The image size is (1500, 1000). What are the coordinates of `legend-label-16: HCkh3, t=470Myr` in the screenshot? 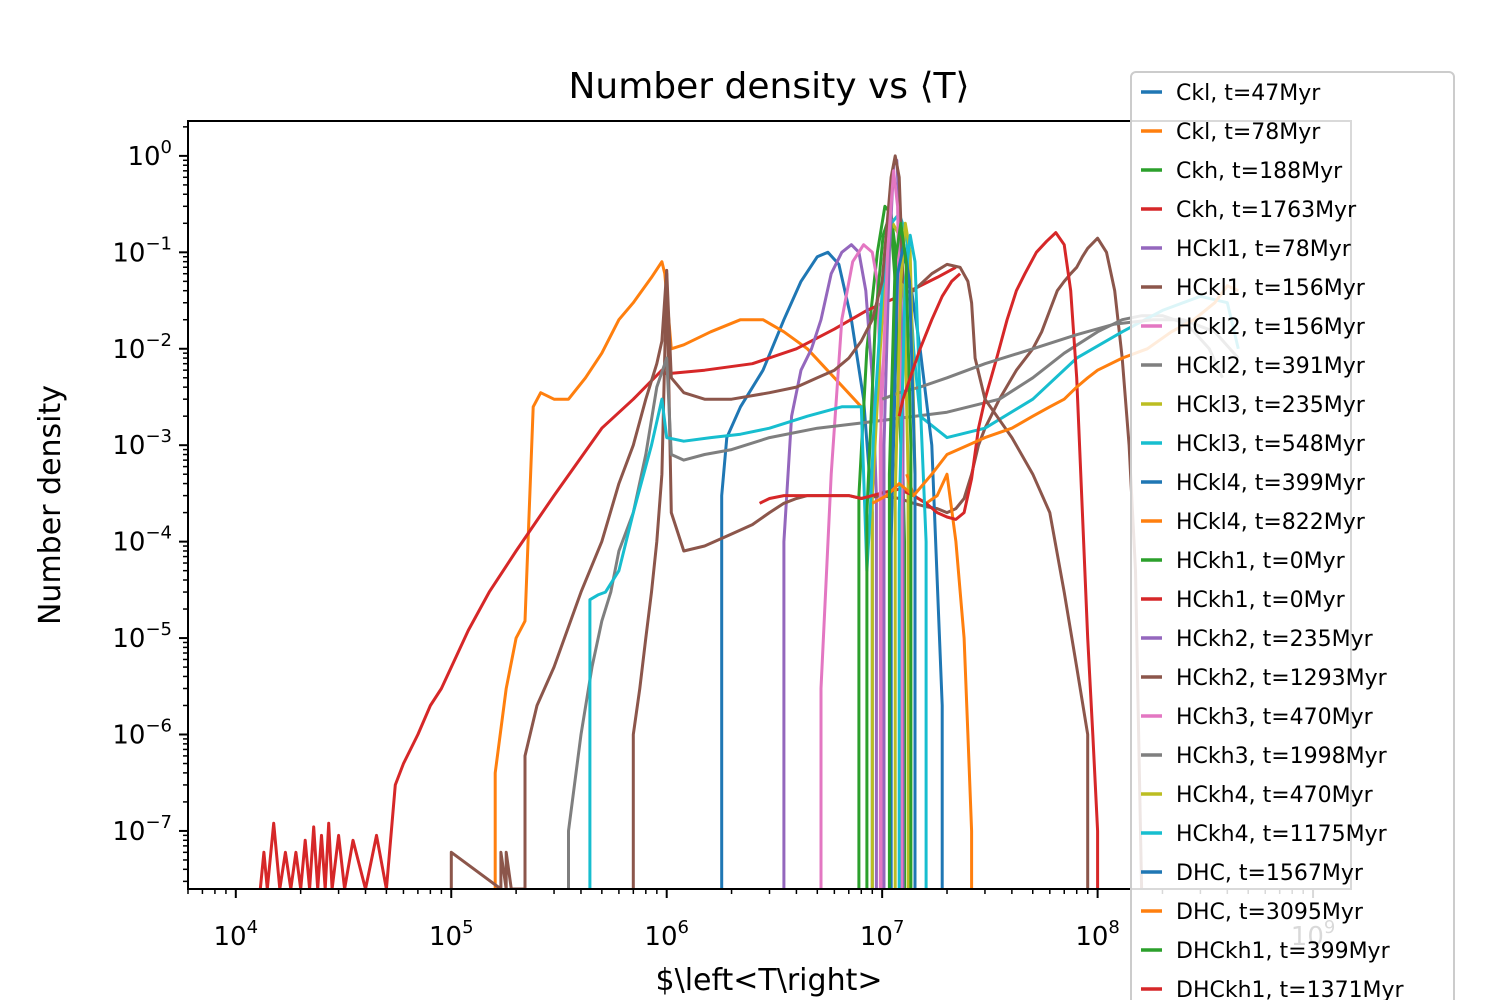 It's located at (1275, 717).